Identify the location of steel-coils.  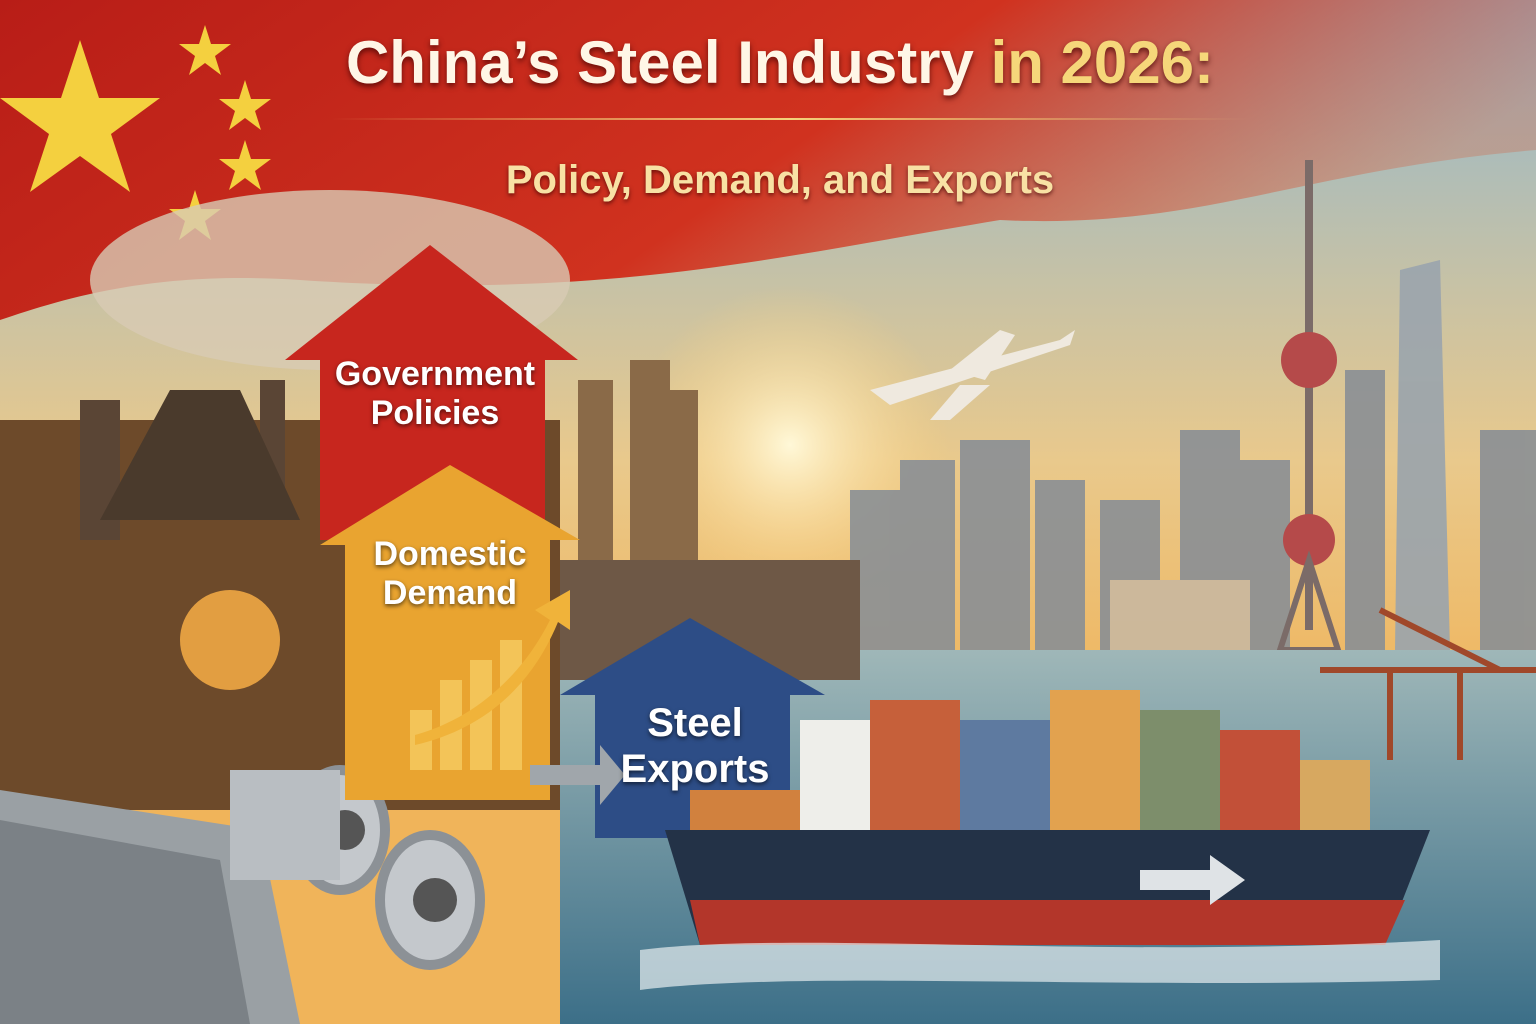
(357, 867).